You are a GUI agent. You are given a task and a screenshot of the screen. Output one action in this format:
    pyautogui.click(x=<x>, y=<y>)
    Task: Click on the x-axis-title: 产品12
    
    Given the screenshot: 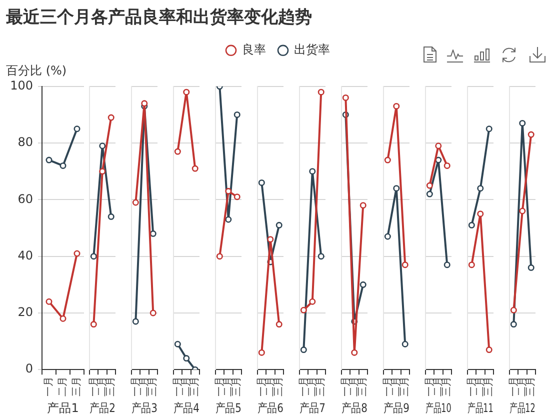 What is the action you would take?
    pyautogui.click(x=522, y=408)
    